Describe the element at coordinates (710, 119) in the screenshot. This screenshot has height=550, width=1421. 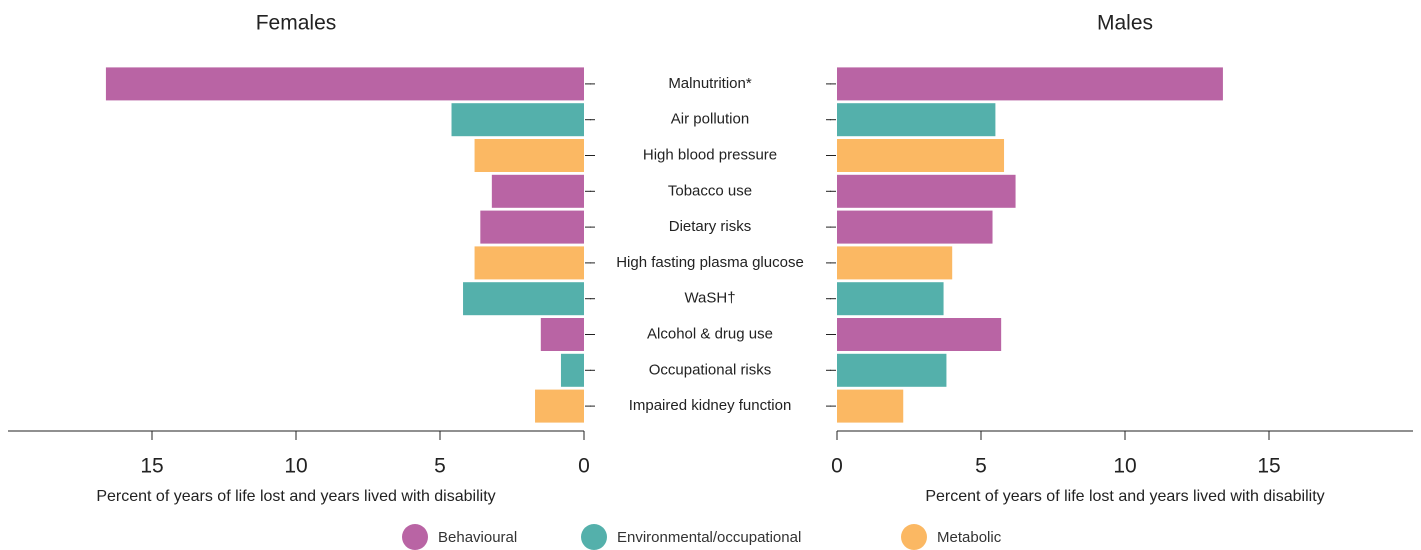
I see `category-label: Air pollution` at that location.